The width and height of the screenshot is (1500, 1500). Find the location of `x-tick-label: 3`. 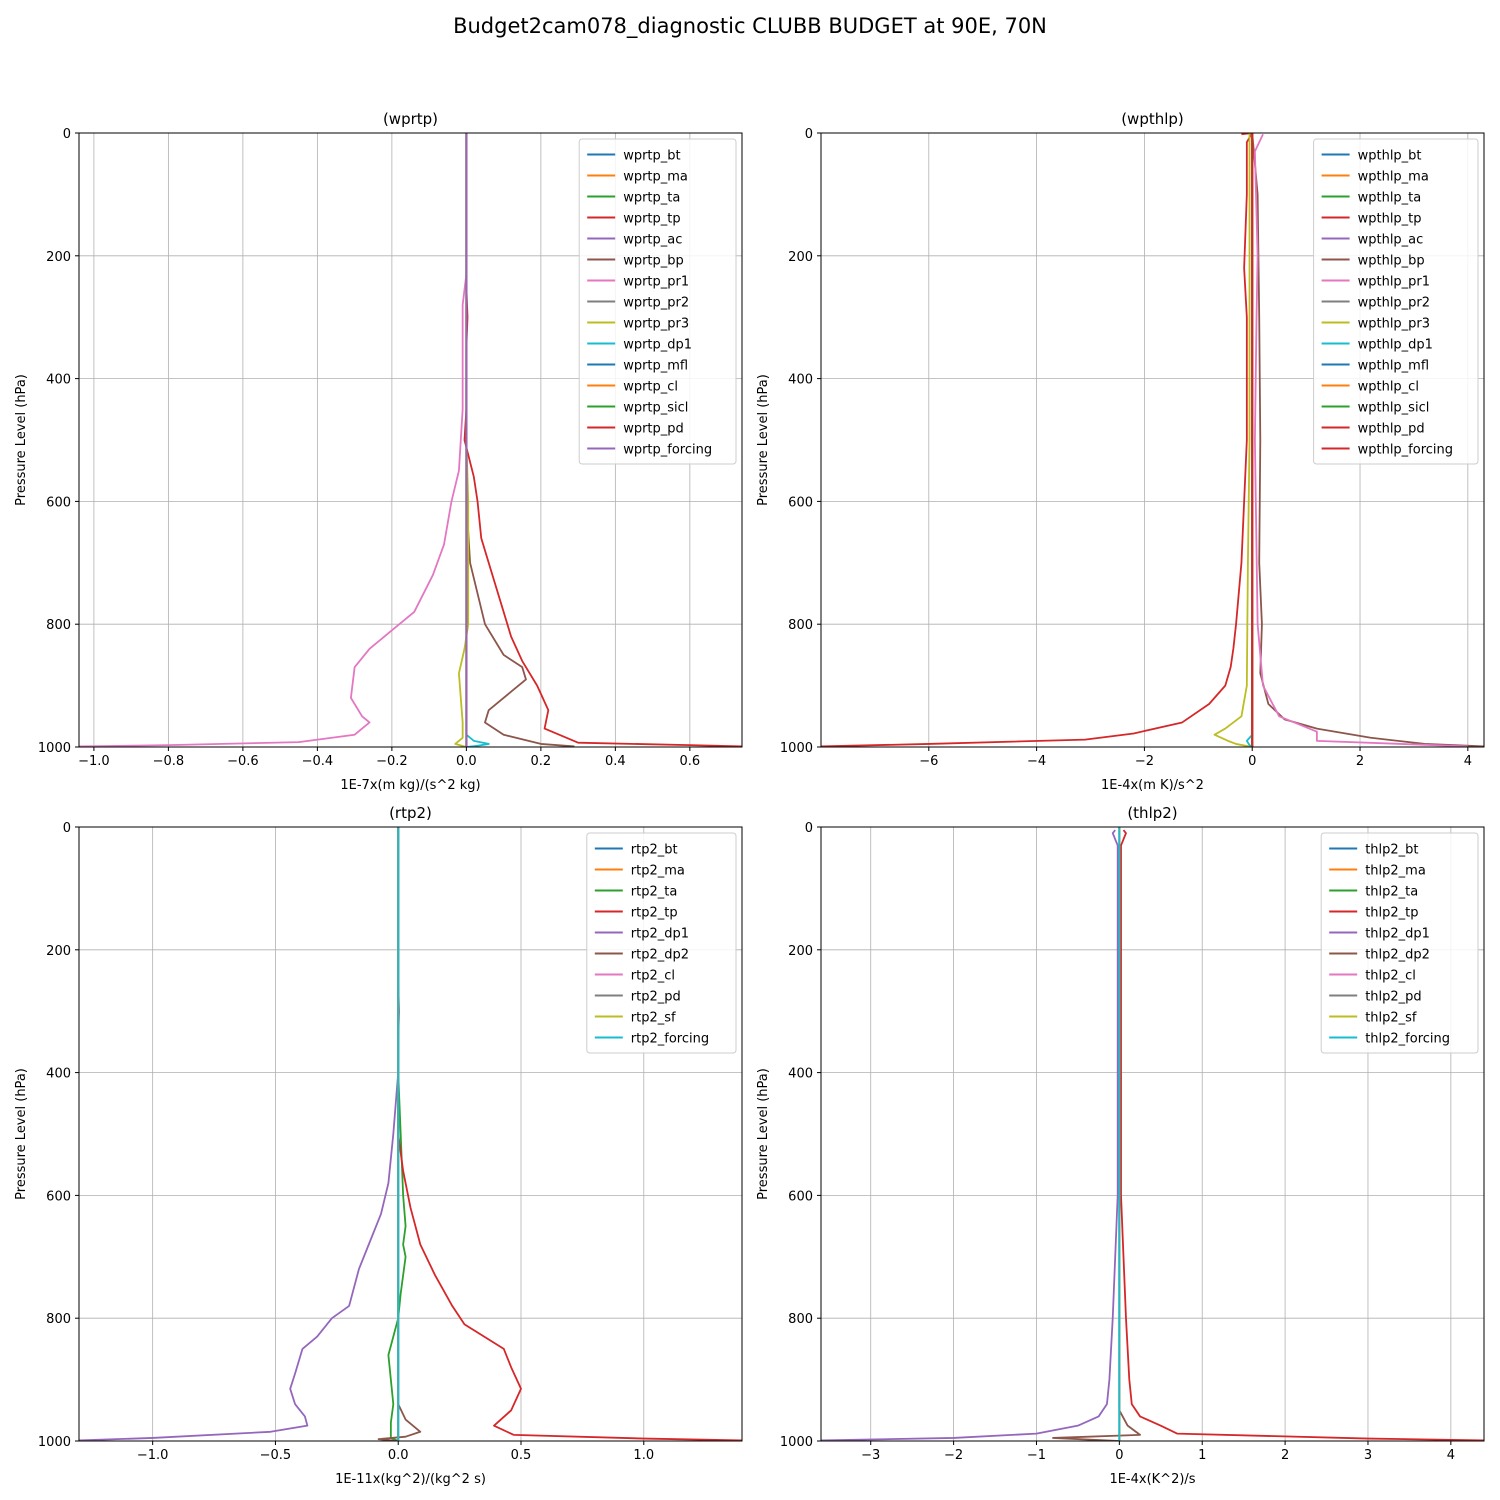

x-tick-label: 3 is located at coordinates (1368, 1455).